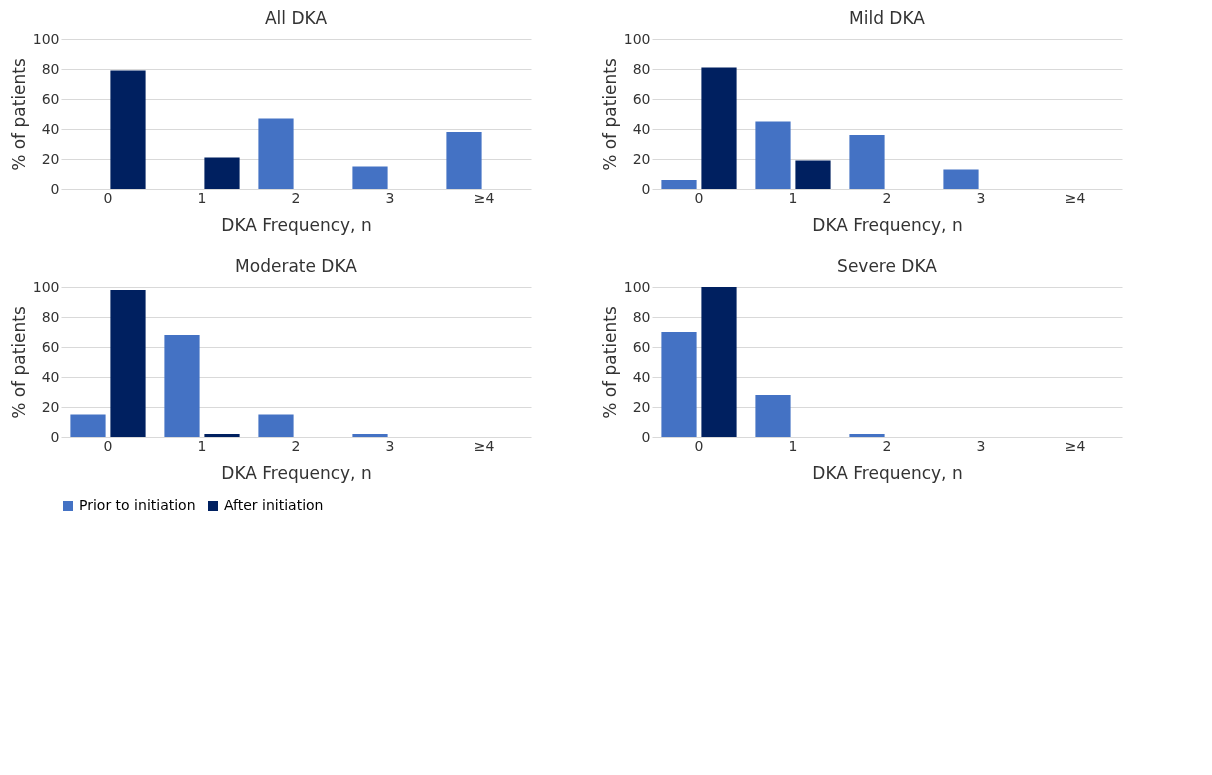 The height and width of the screenshot is (775, 1212). Describe the element at coordinates (296, 266) in the screenshot. I see `chart-title: Moderate DKA` at that location.